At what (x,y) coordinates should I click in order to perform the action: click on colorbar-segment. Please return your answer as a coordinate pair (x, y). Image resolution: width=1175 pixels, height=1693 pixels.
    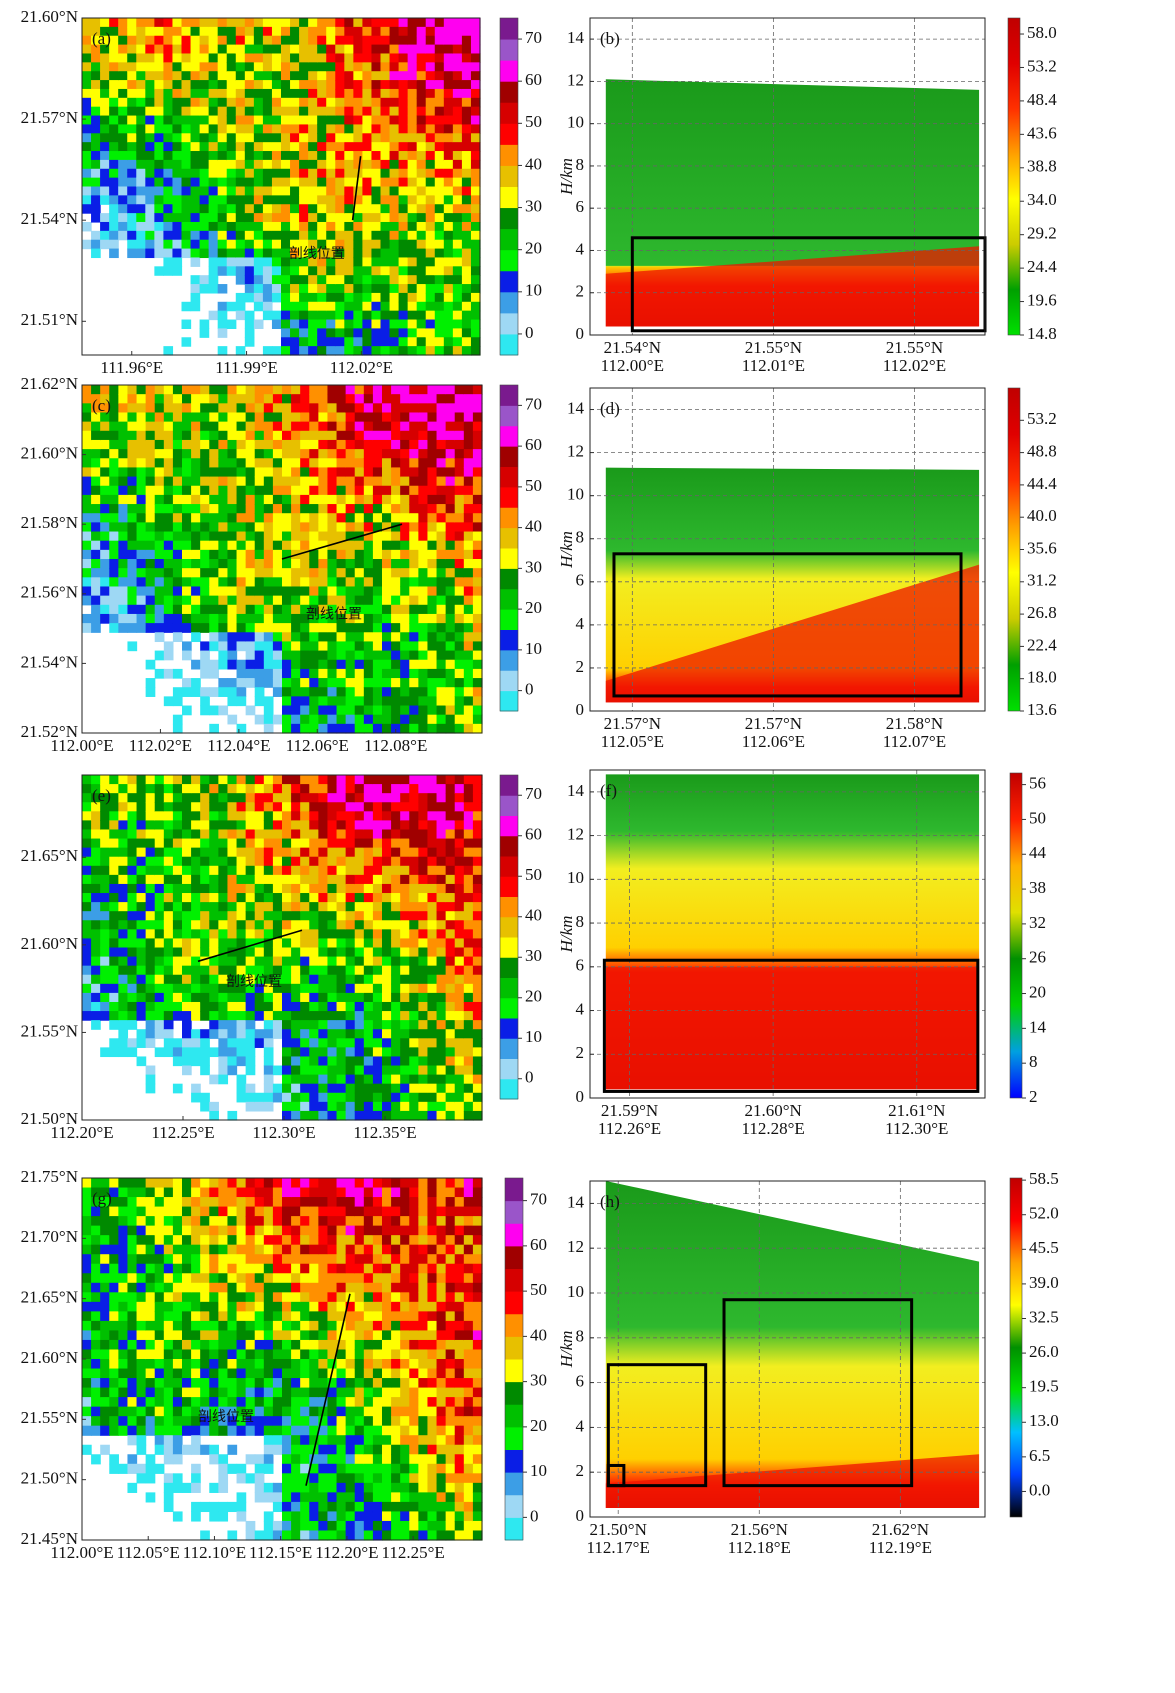
    Looking at the image, I should click on (509, 477).